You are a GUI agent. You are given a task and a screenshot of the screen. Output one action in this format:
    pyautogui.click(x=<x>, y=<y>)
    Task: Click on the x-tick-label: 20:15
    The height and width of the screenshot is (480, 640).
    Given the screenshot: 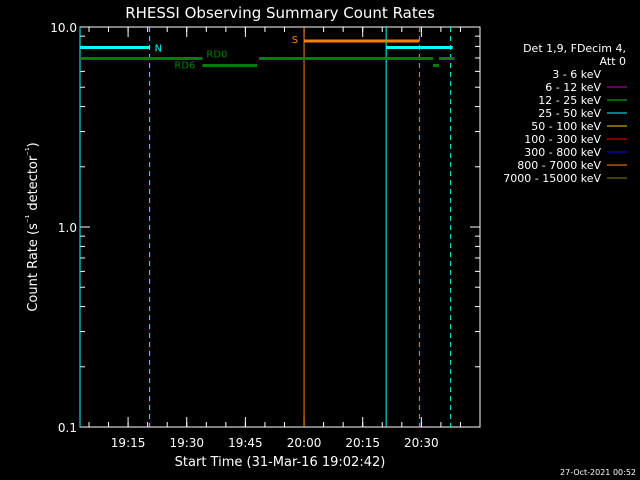 What is the action you would take?
    pyautogui.click(x=362, y=443)
    